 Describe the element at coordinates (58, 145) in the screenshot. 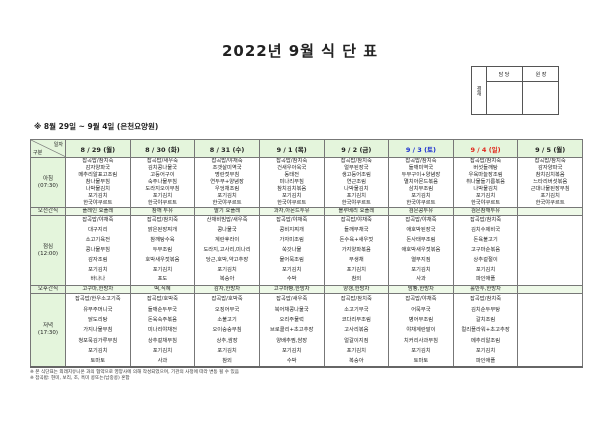

I see `corner-date-label: 일자` at that location.